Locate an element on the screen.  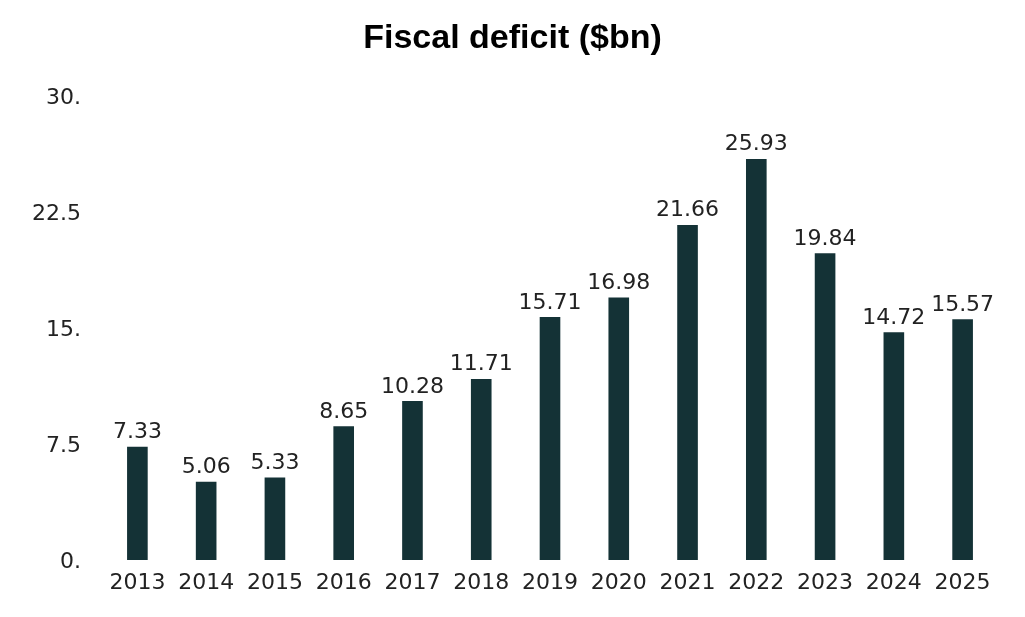
data-label: 15.57 is located at coordinates (963, 303).